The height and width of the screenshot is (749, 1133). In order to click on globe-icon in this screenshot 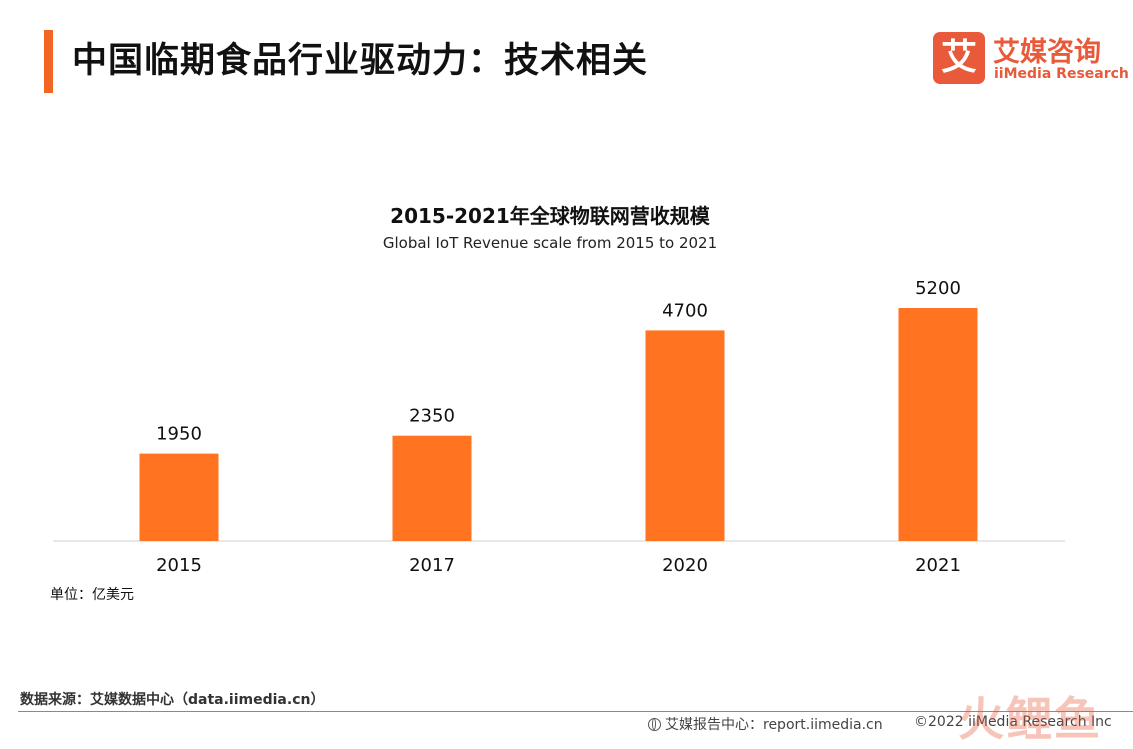, I will do `click(654, 724)`.